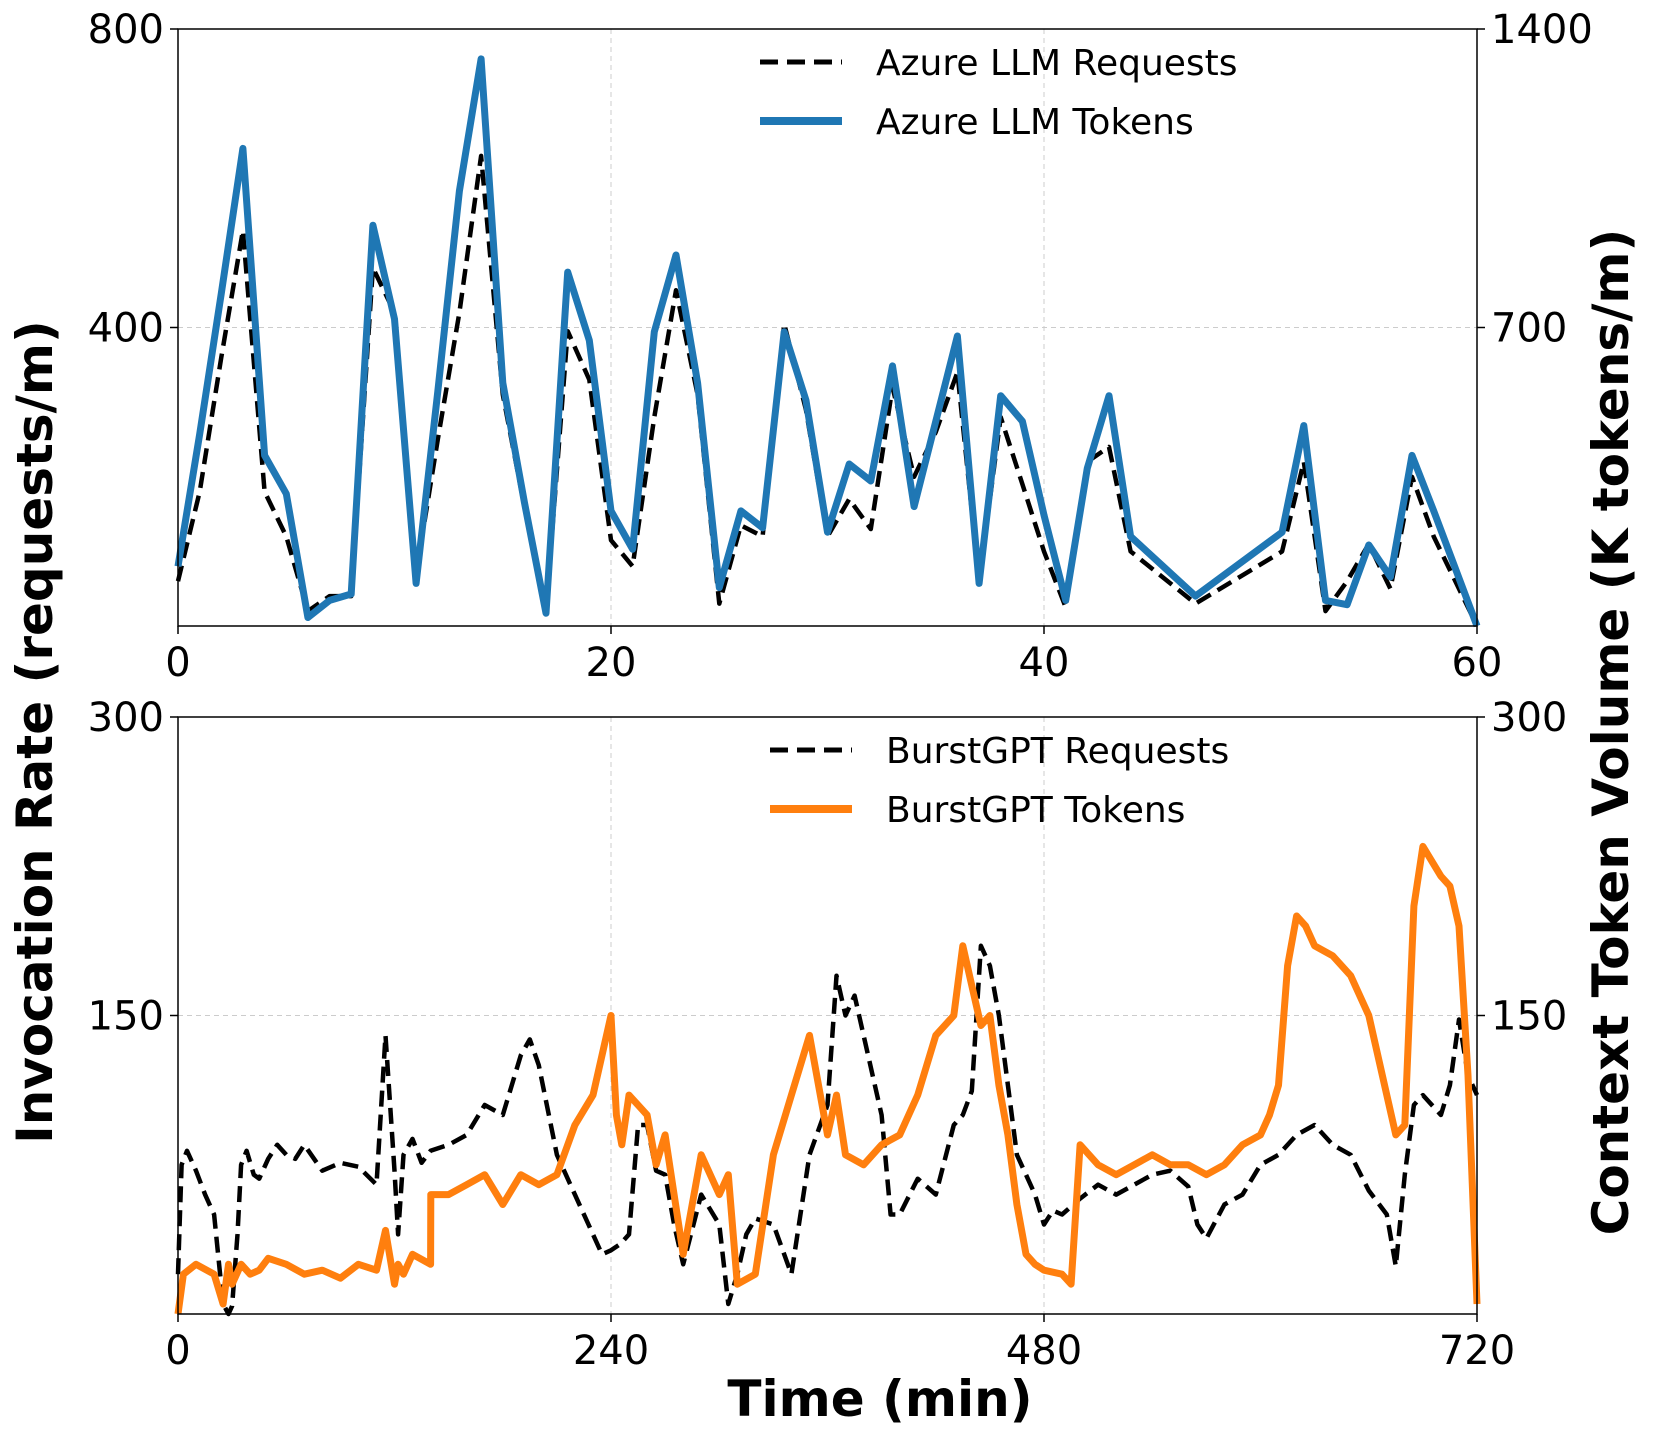  Describe the element at coordinates (1035, 810) in the screenshot. I see `legend-label-burst-tokens: BurstGPT Tokens` at that location.